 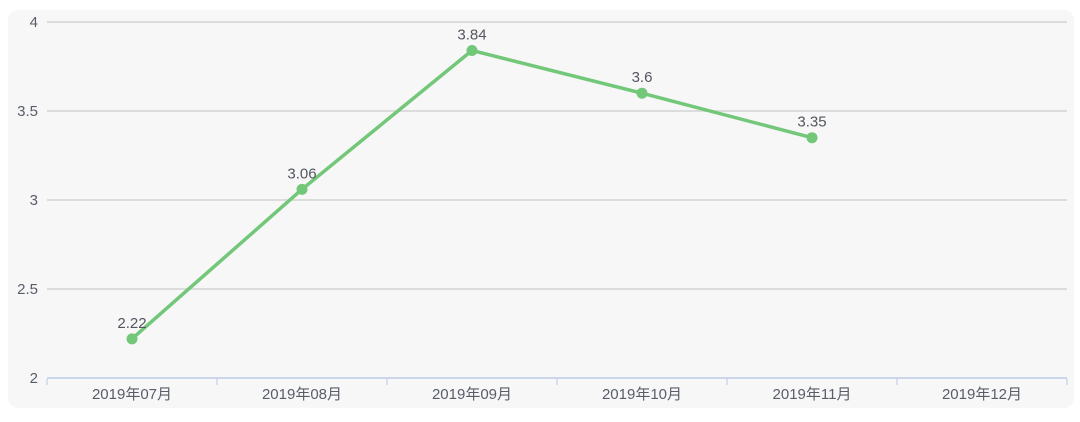 What do you see at coordinates (982, 394) in the screenshot?
I see `x-axis-category-label: 2019年12月` at bounding box center [982, 394].